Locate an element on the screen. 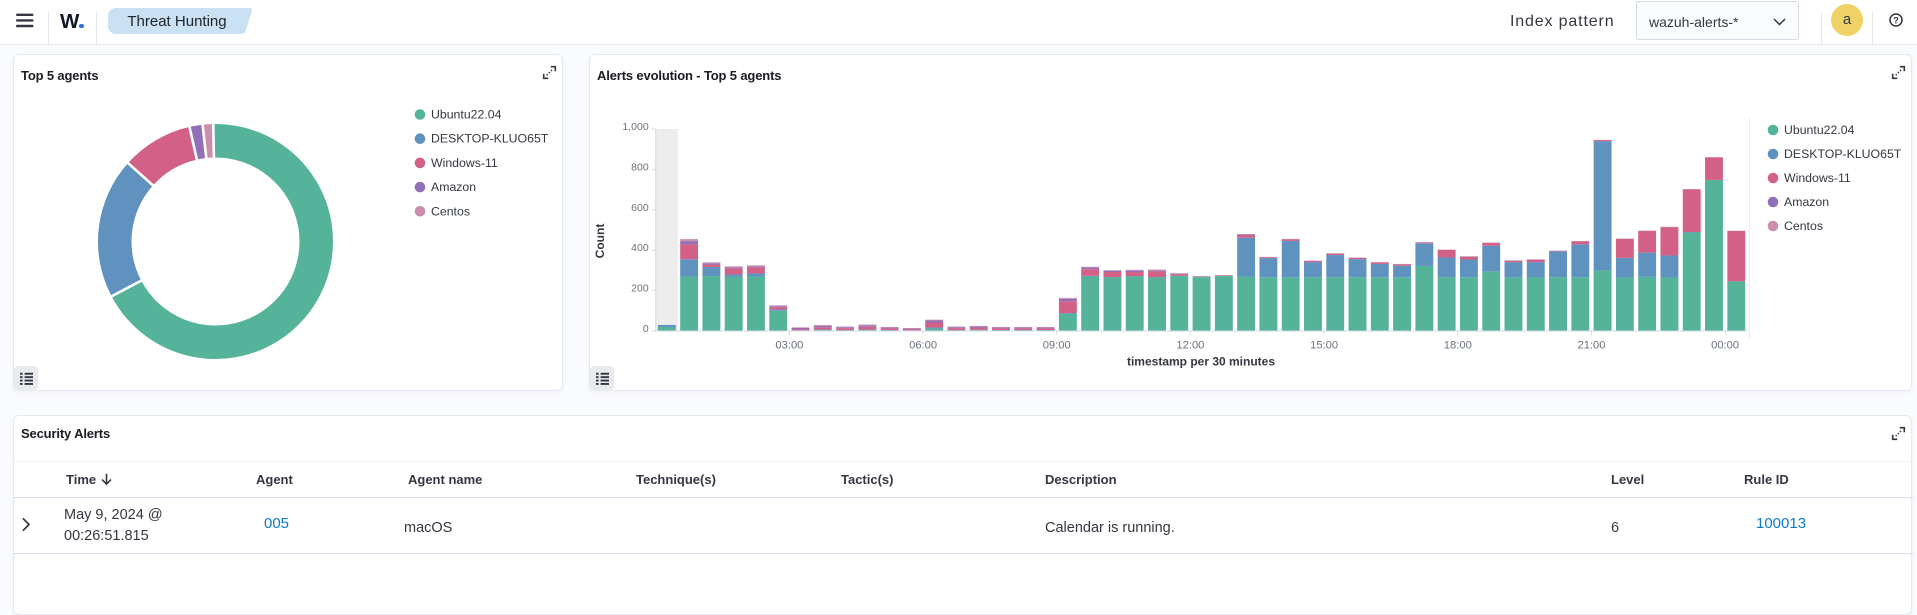  svg-text: 18:00 is located at coordinates (1458, 345).